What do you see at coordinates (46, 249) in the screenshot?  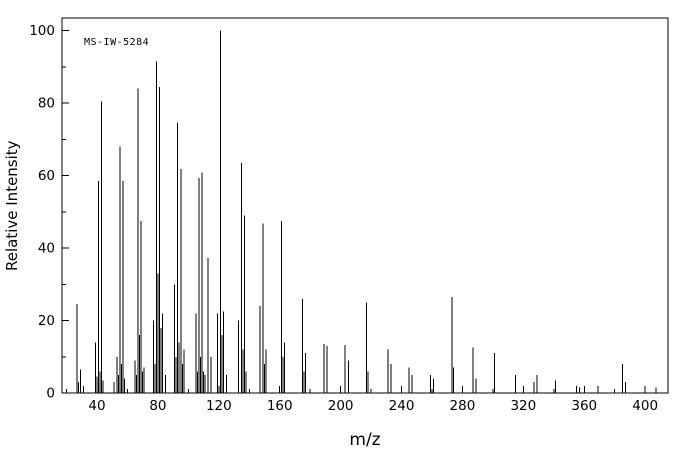 I see `y-tick-label: 40` at bounding box center [46, 249].